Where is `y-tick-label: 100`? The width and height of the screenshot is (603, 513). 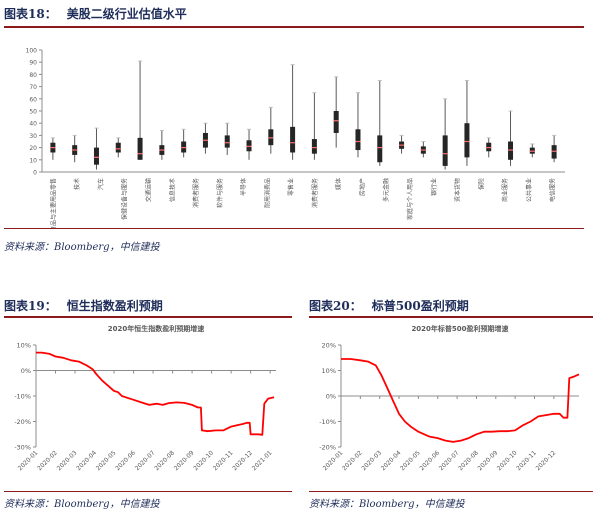
y-tick-label: 100 is located at coordinates (32, 51).